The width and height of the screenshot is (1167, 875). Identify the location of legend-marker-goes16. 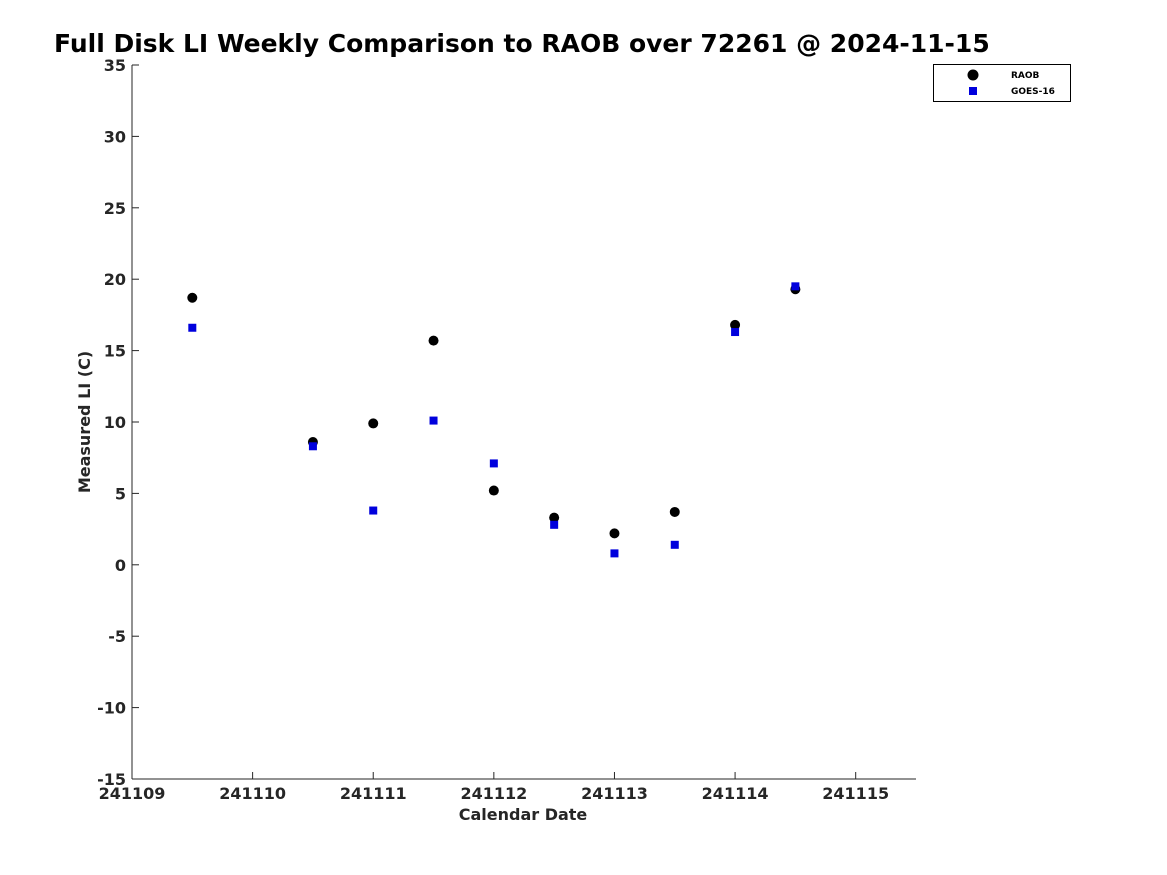
(973, 91).